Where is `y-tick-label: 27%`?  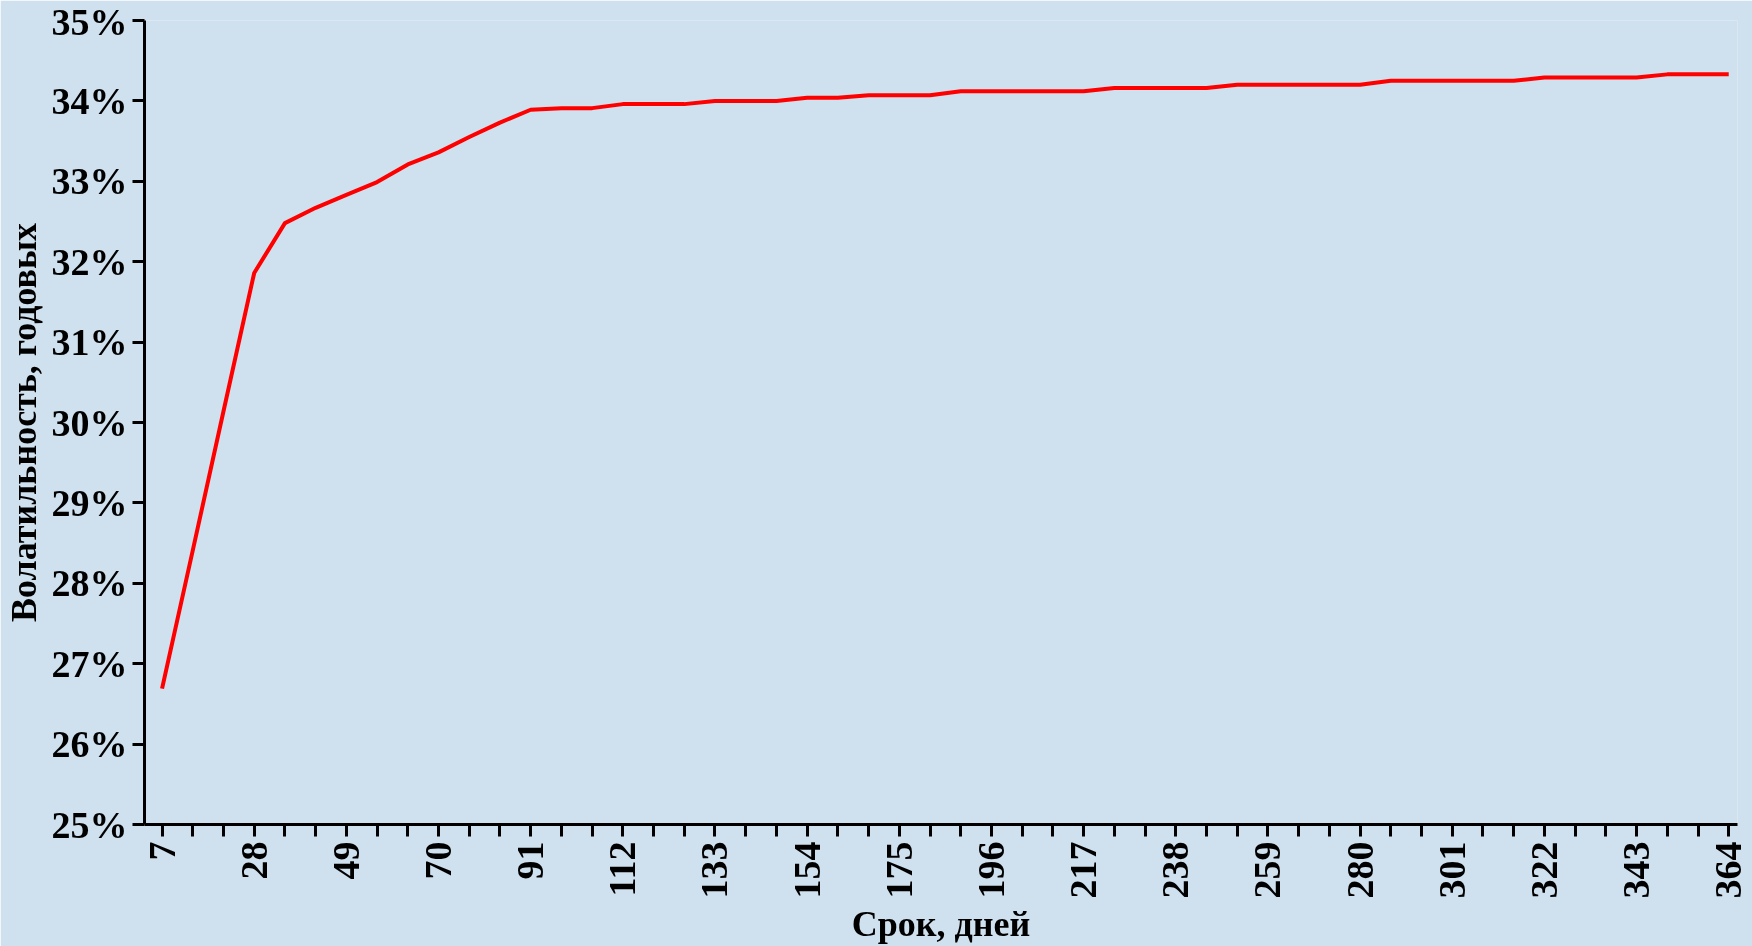
y-tick-label: 27% is located at coordinates (89, 663).